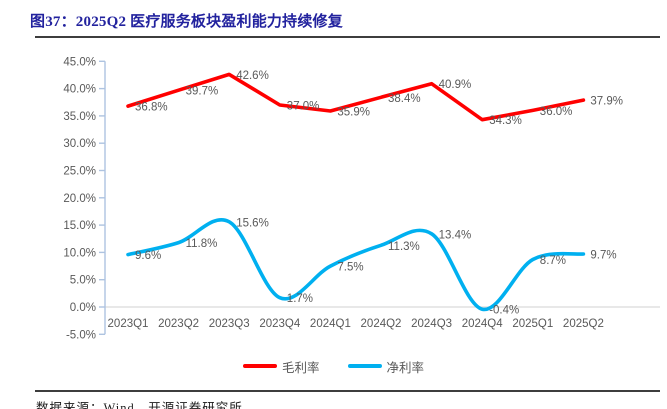 The image size is (667, 409). I want to click on data-label: 42.6%, so click(252, 76).